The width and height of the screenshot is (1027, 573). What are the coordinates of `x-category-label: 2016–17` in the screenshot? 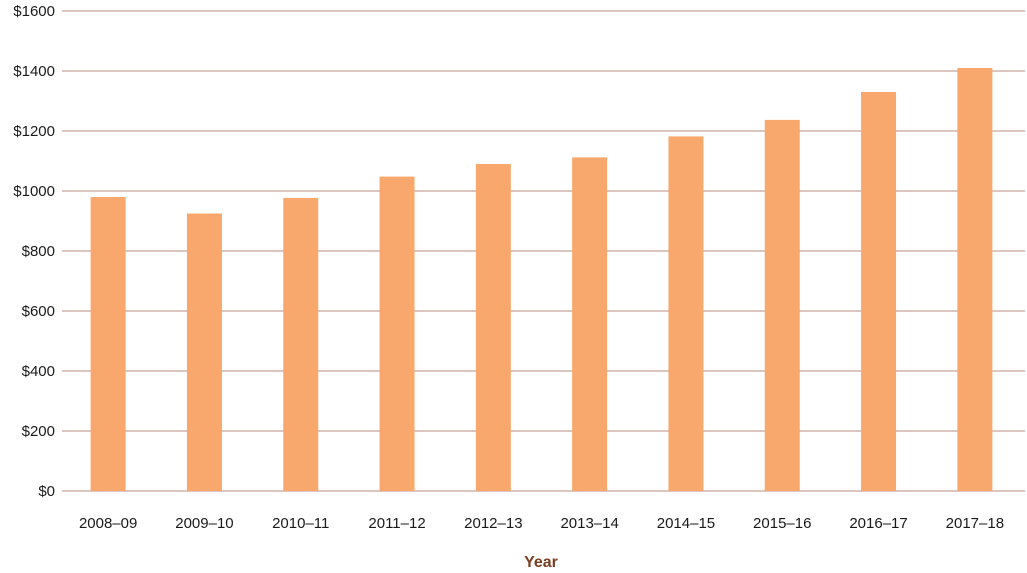 It's located at (878, 523).